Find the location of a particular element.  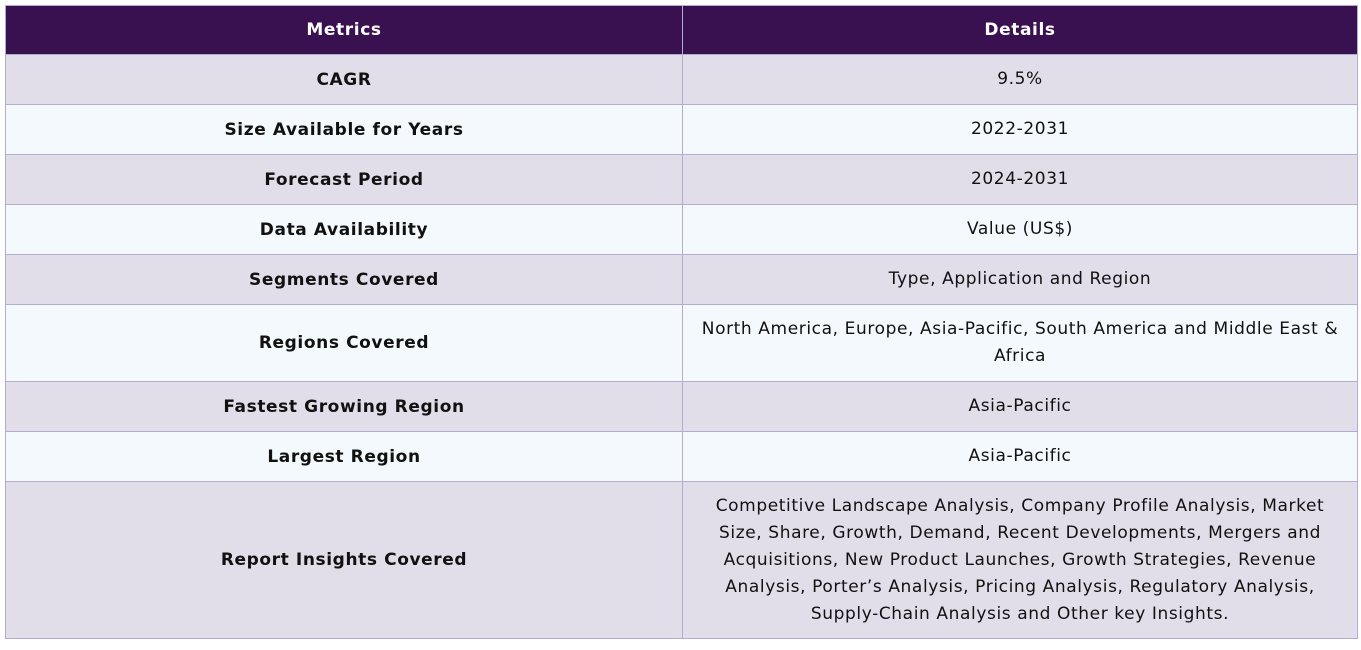

table-row: CAGR 9.5% is located at coordinates (681, 79).